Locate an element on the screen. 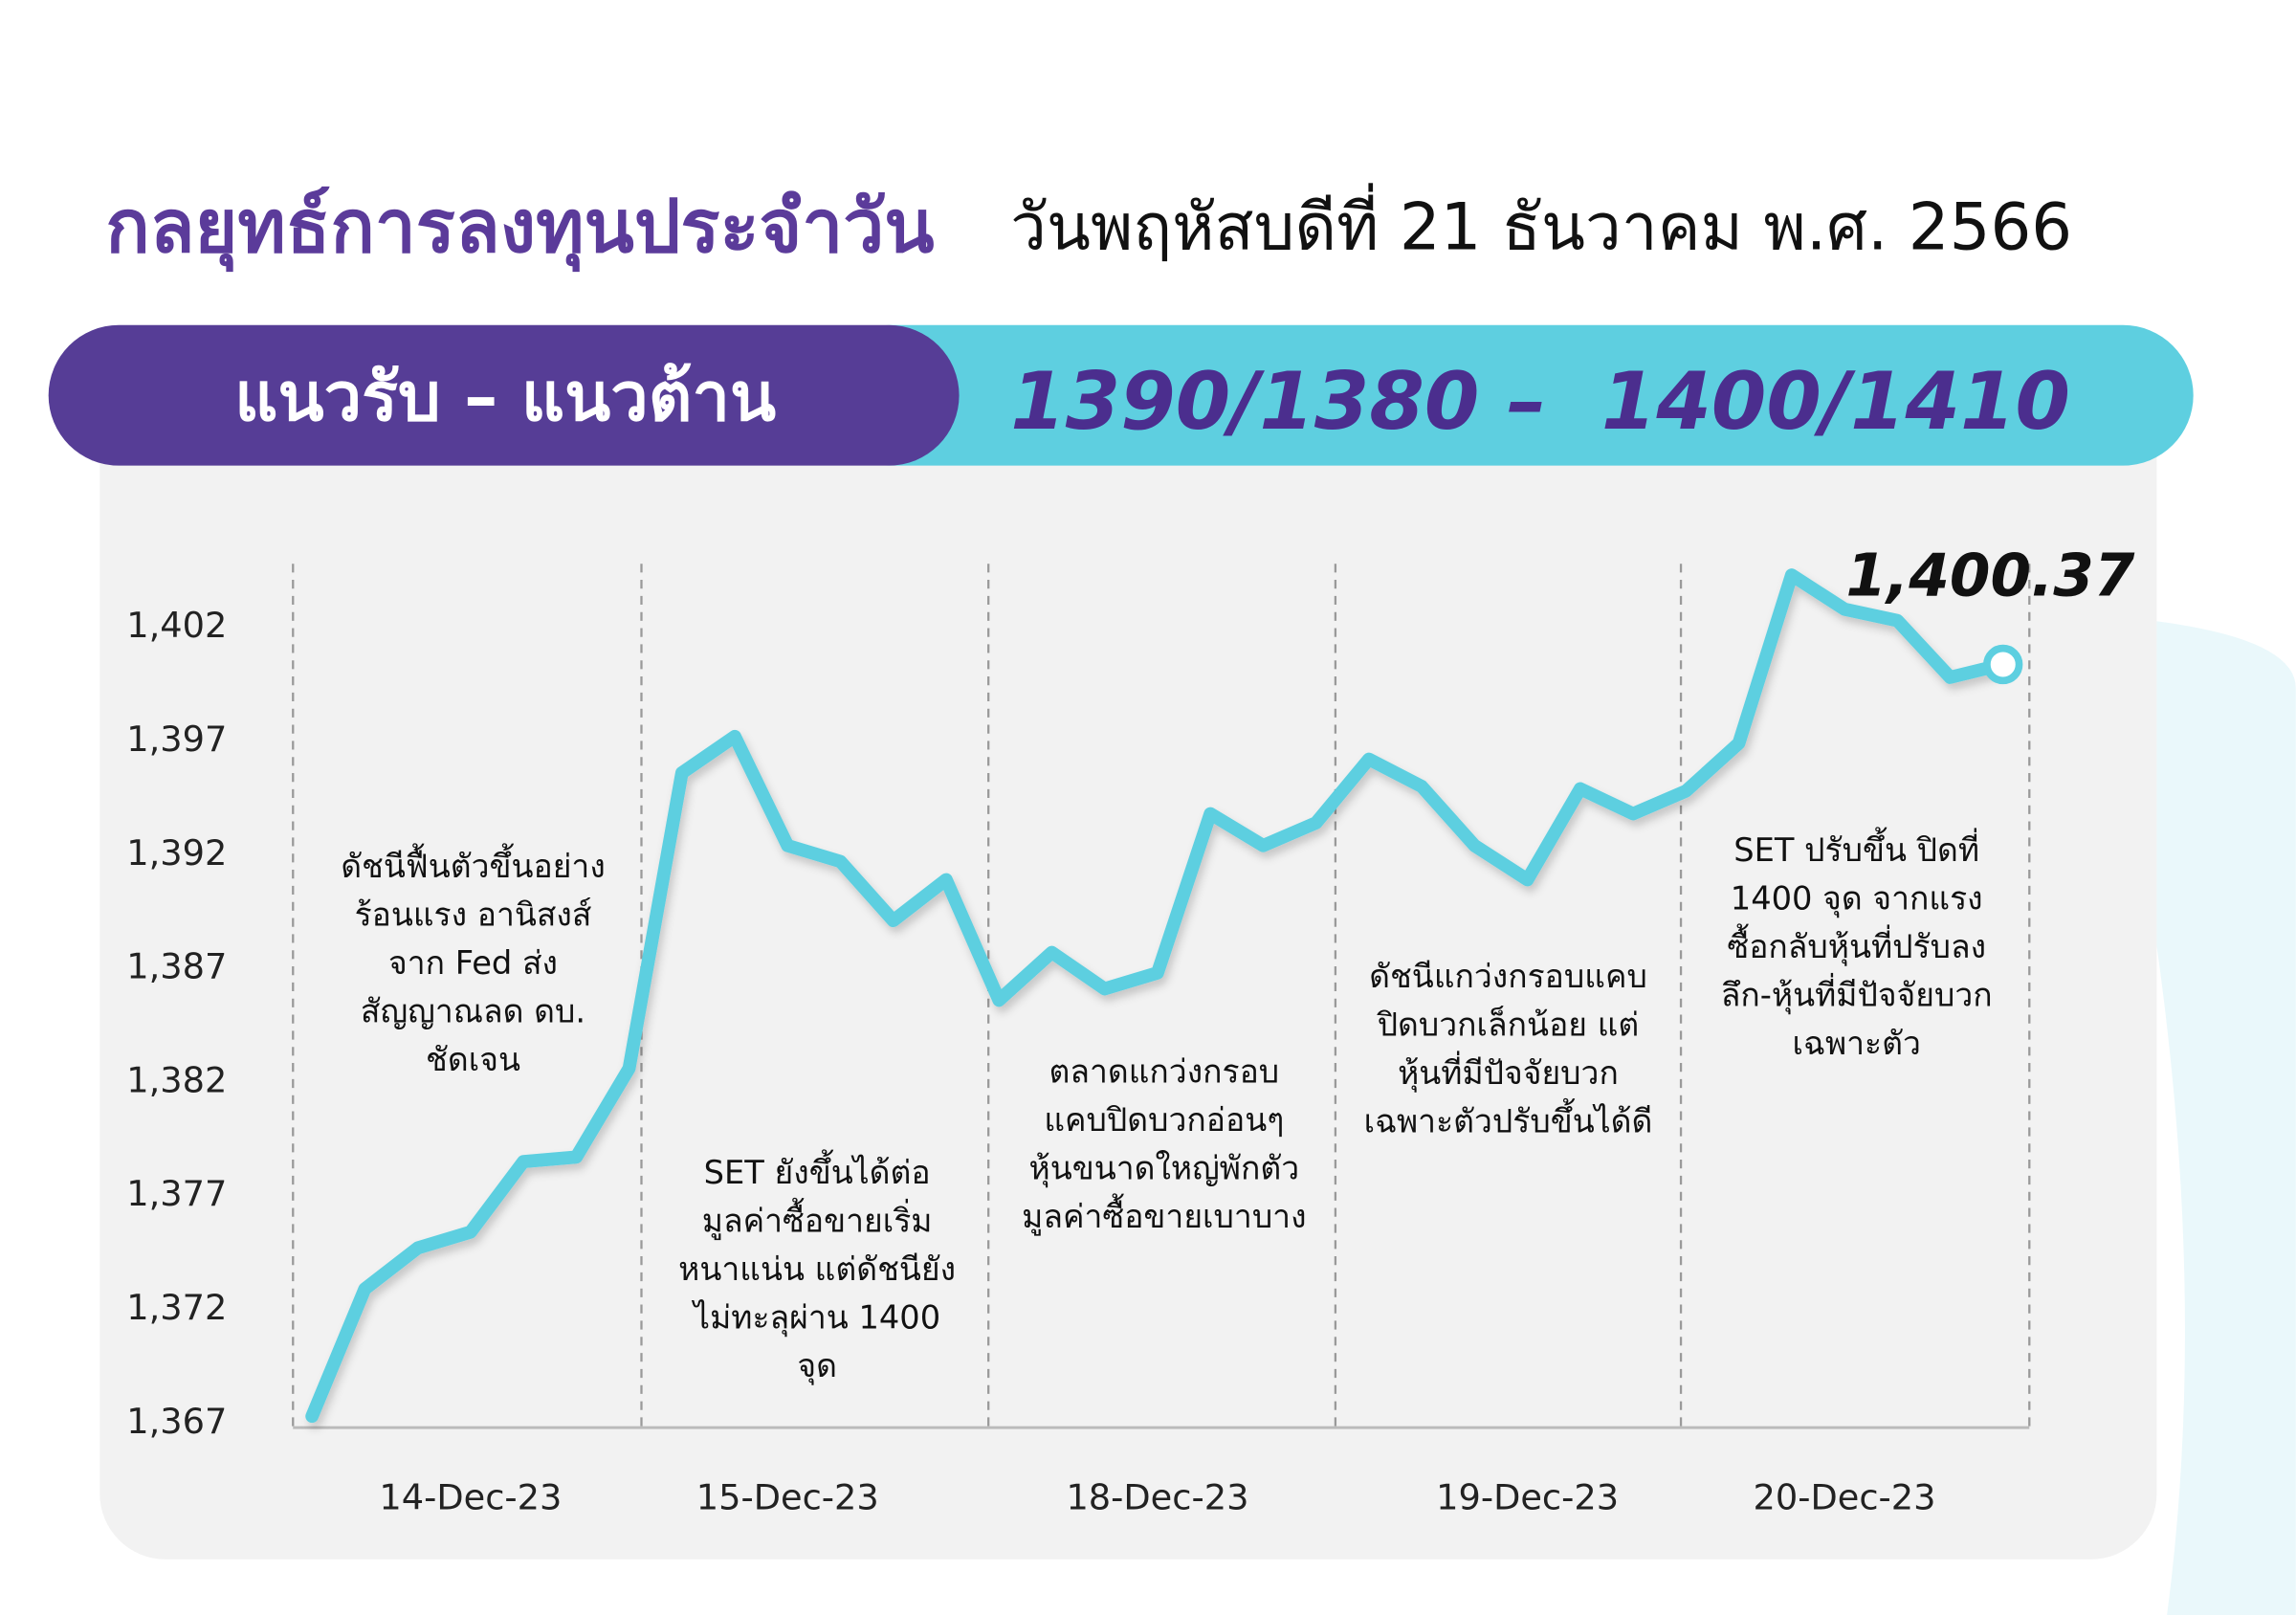 Image resolution: width=2296 pixels, height=1615 pixels. annotation: หุ้นที่มีปัจจัยบวก is located at coordinates (1509, 1072).